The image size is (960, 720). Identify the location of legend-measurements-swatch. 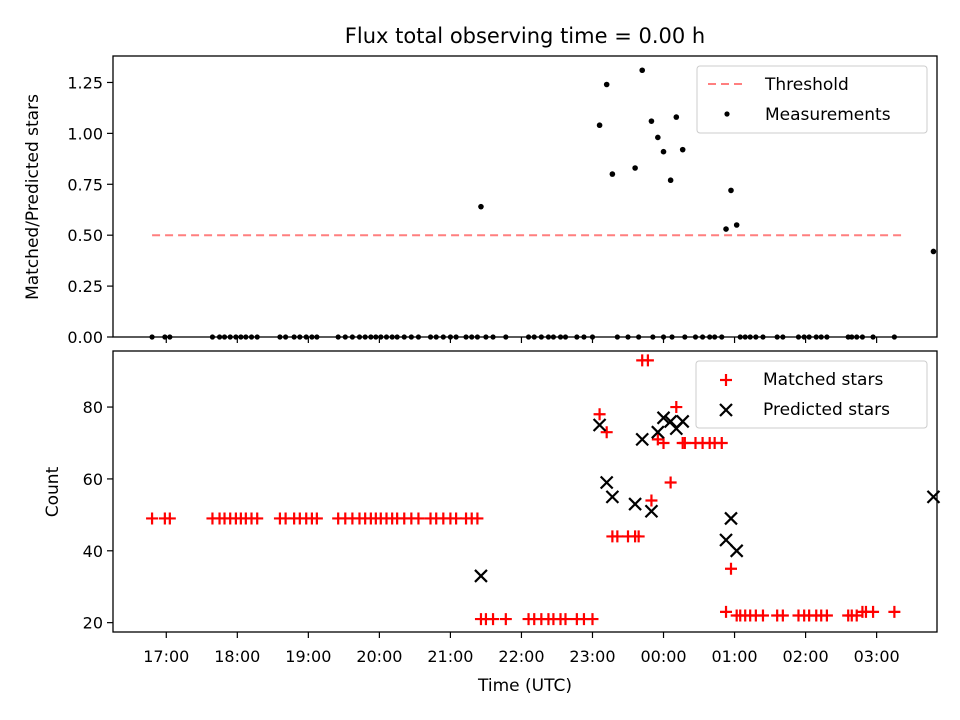
(727, 114).